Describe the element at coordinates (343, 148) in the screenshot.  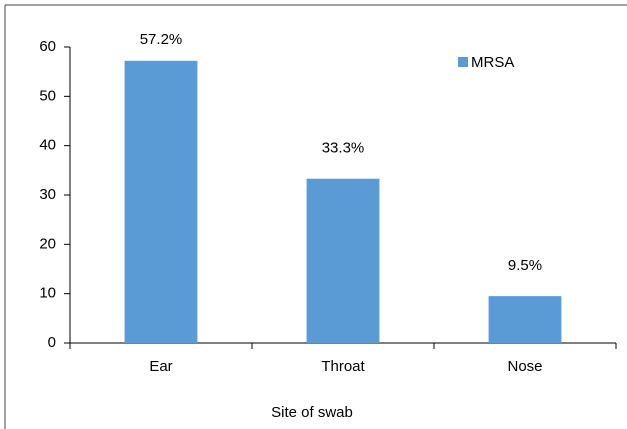
I see `data-label: 33.3%` at that location.